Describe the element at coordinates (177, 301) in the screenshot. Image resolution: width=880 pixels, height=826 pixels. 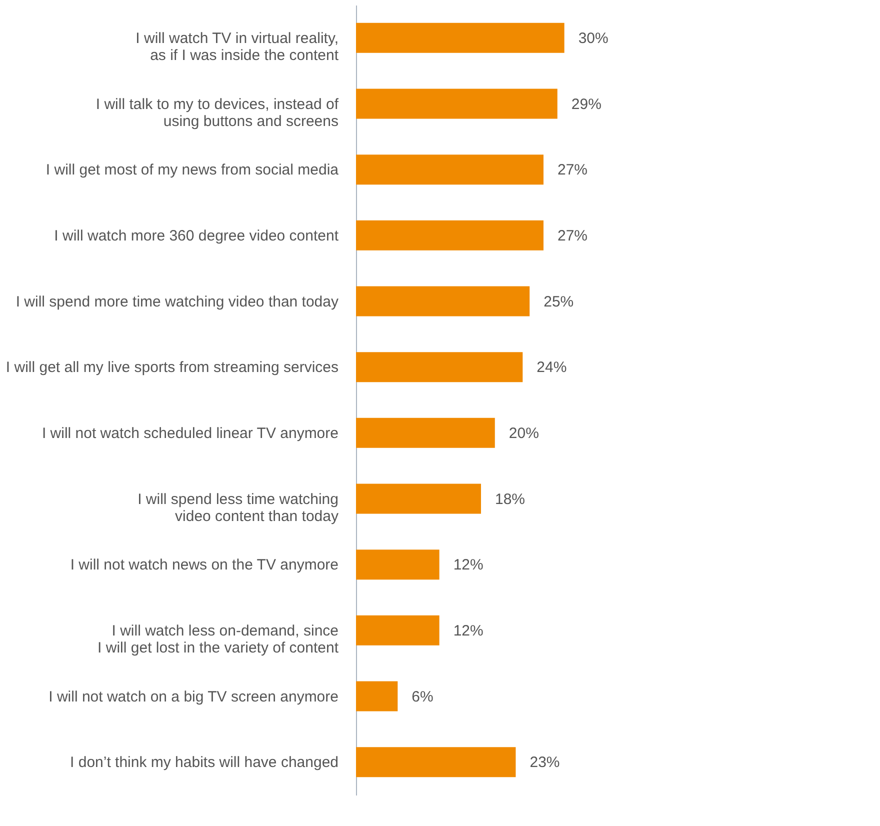
I see `y-tick-label: I will spend more time watching video than today` at that location.